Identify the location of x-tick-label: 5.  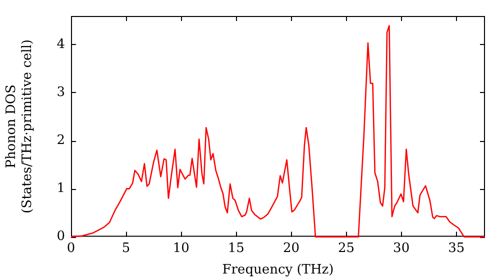
(126, 248).